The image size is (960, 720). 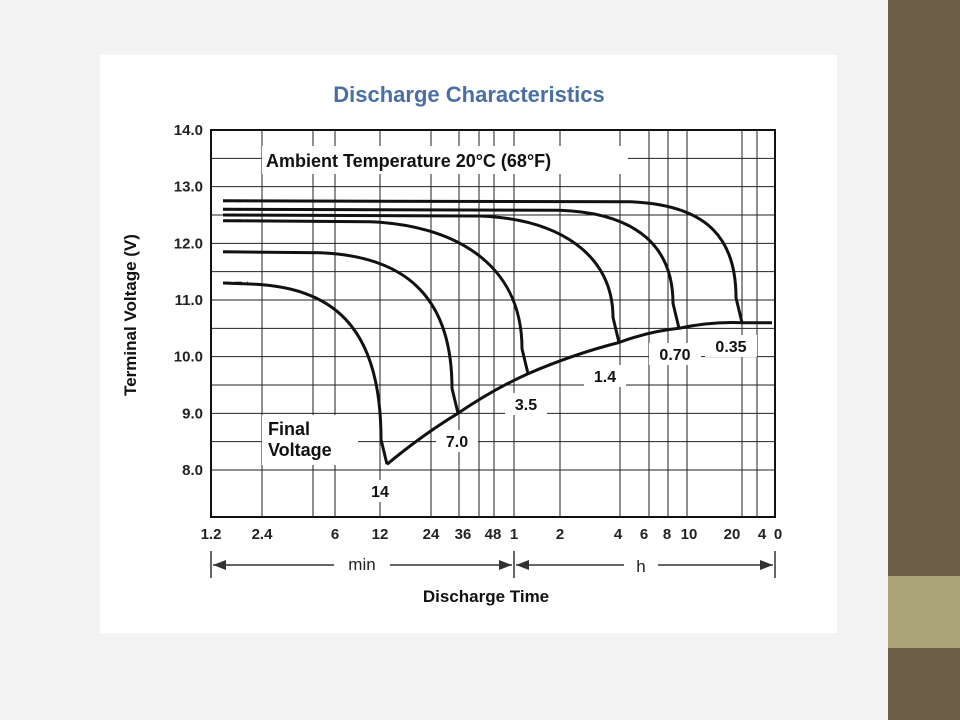 I want to click on final-voltage-bg, so click(x=310, y=440).